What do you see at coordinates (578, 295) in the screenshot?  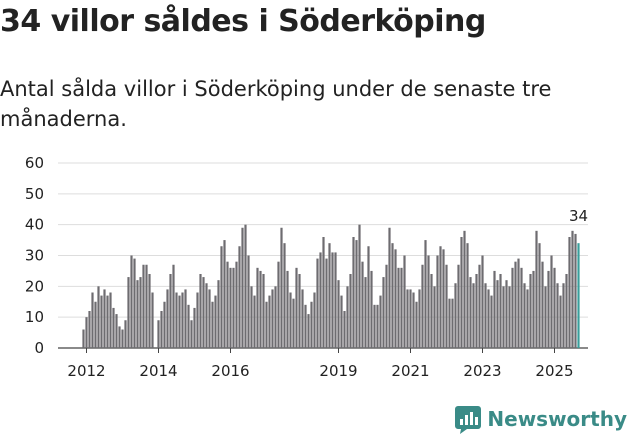 I see `bar-latest` at bounding box center [578, 295].